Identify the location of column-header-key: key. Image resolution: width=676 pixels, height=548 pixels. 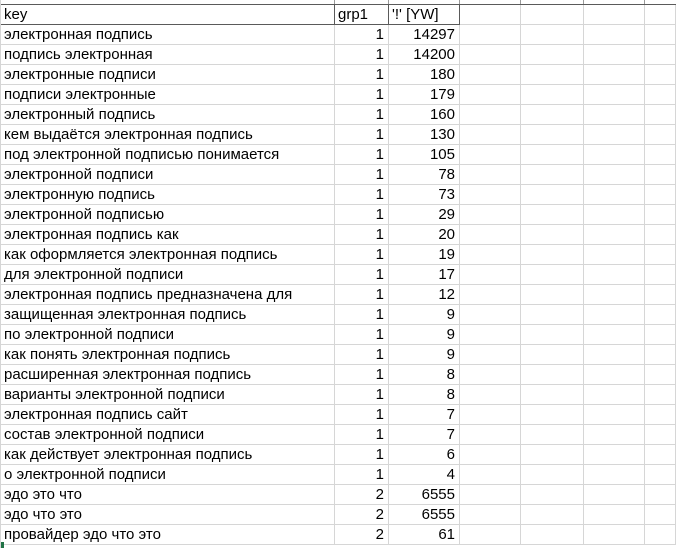
(168, 15).